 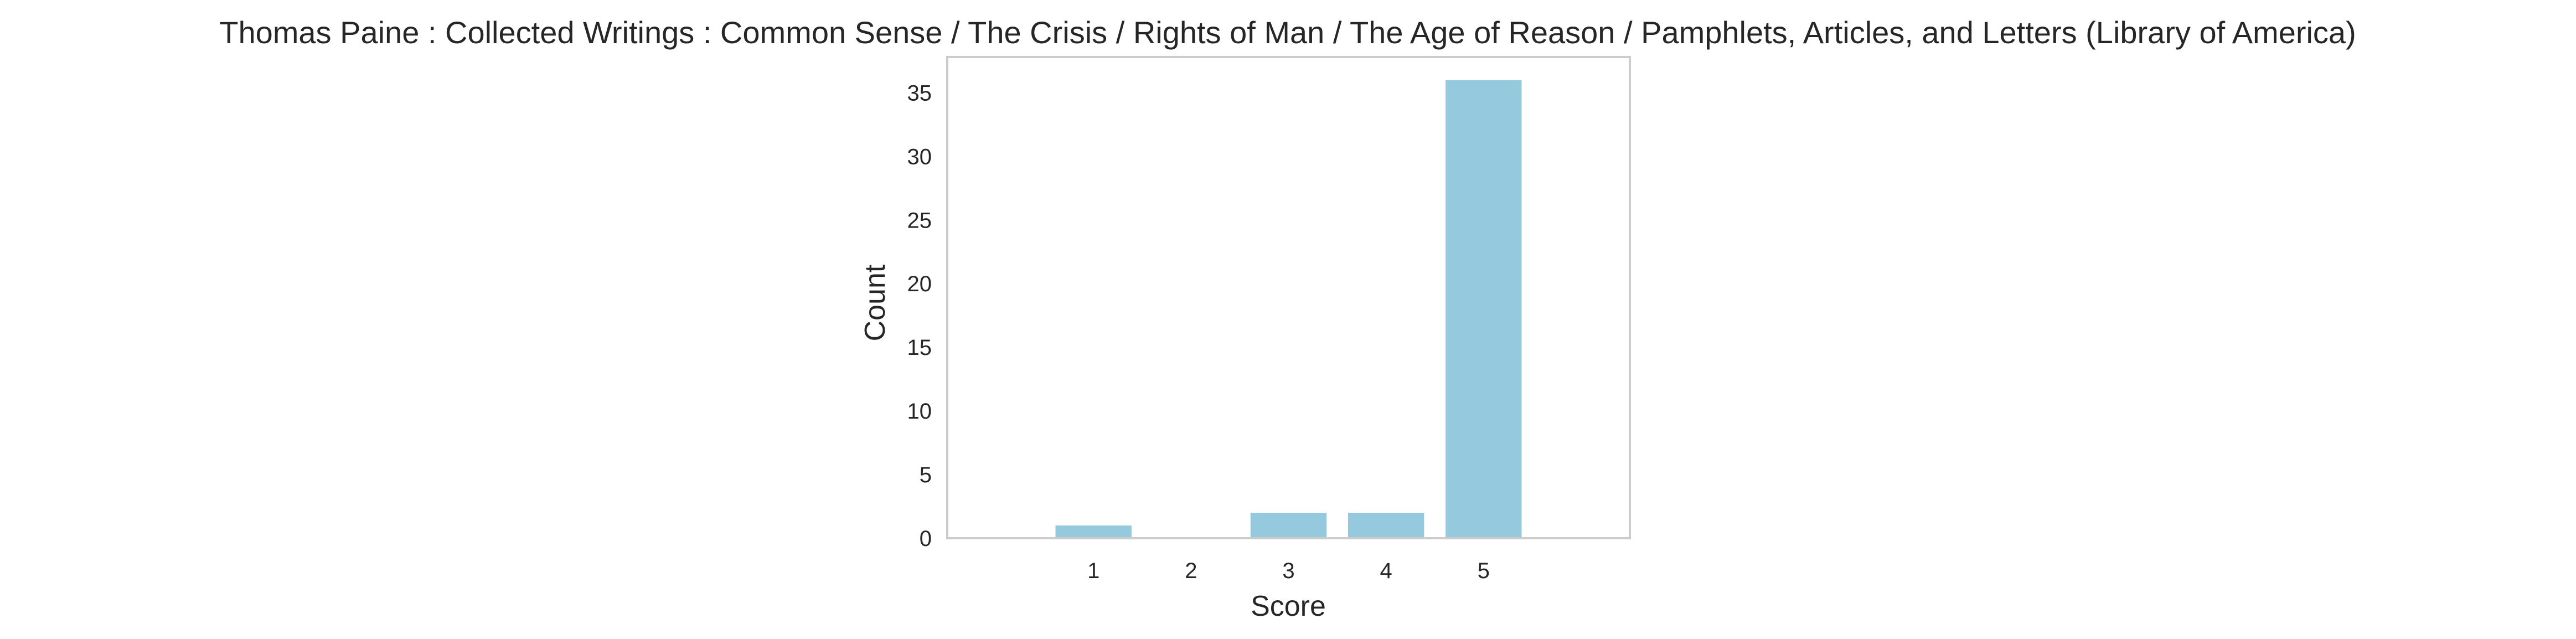 What do you see at coordinates (919, 93) in the screenshot?
I see `y-tick-label-35: 35` at bounding box center [919, 93].